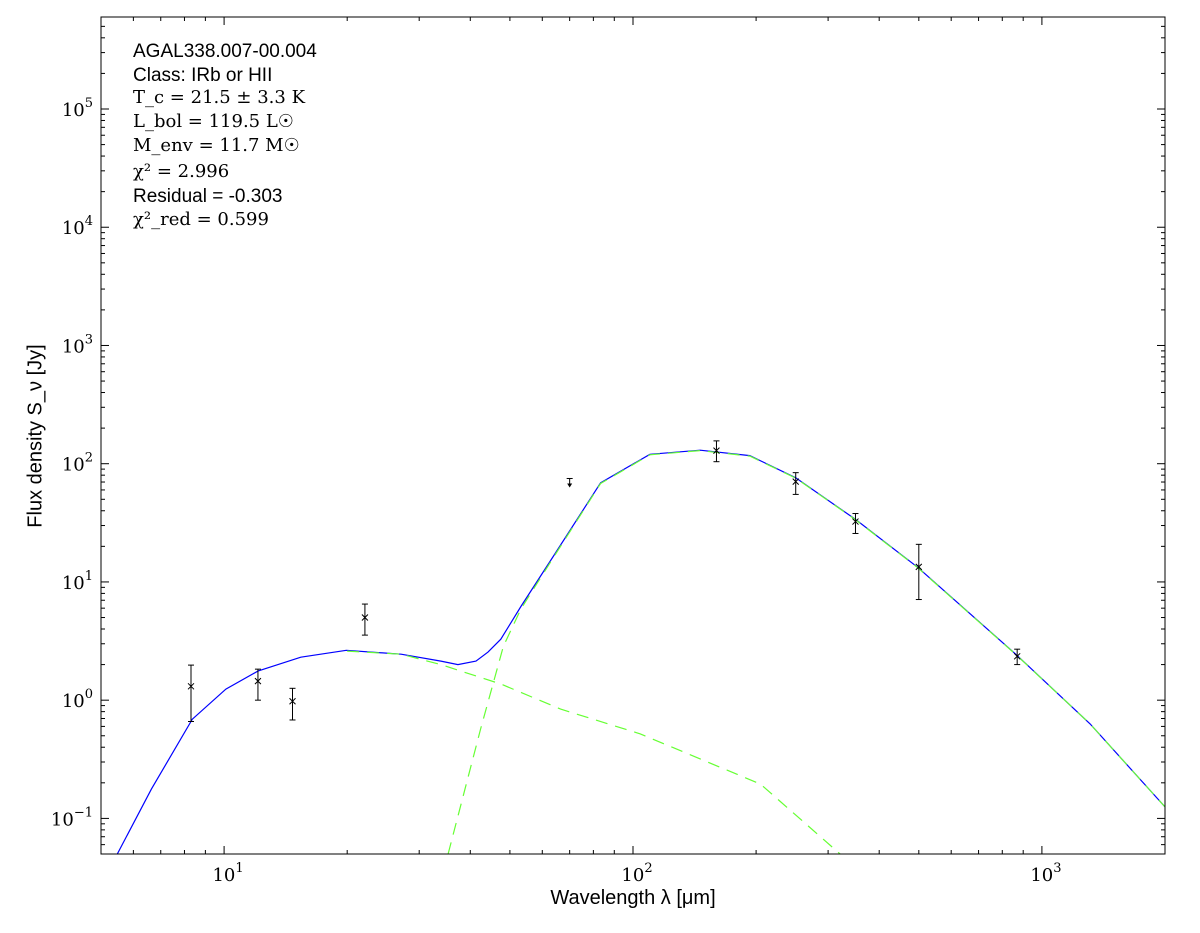 The height and width of the screenshot is (933, 1200). Describe the element at coordinates (77, 581) in the screenshot. I see `y-tick-label: 10¹` at that location.